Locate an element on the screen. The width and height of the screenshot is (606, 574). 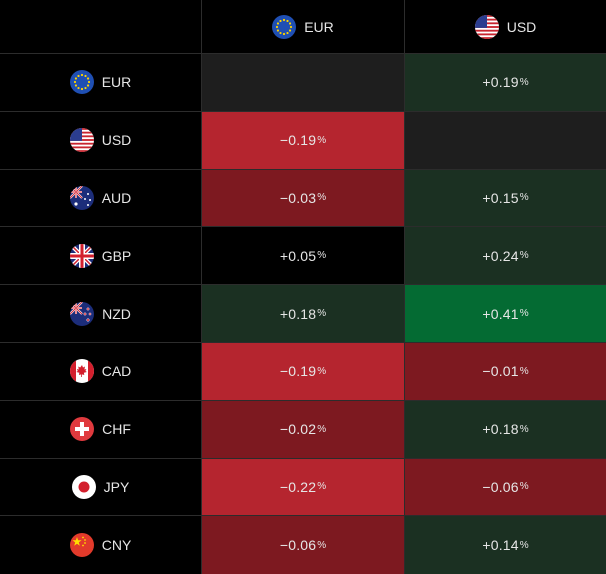
rate-cell-gbp-eur: +0.05% is located at coordinates (303, 256).